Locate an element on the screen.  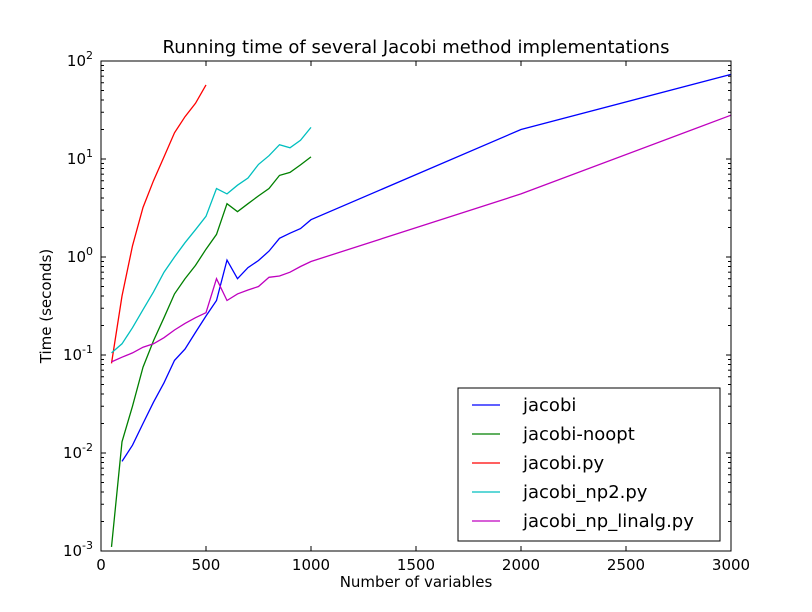
legend-label-4: jacobi_np_linalg.py is located at coordinates (608, 521).